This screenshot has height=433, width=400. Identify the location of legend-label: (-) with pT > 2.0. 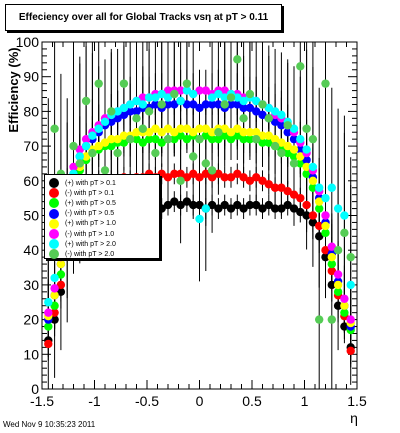
(90, 254).